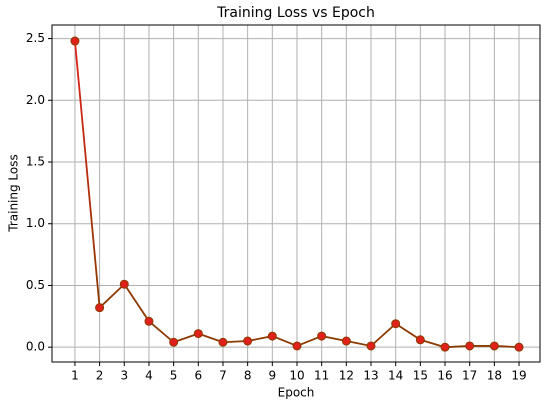 The width and height of the screenshot is (550, 407). Describe the element at coordinates (174, 376) in the screenshot. I see `x-tick-label: 5` at that location.